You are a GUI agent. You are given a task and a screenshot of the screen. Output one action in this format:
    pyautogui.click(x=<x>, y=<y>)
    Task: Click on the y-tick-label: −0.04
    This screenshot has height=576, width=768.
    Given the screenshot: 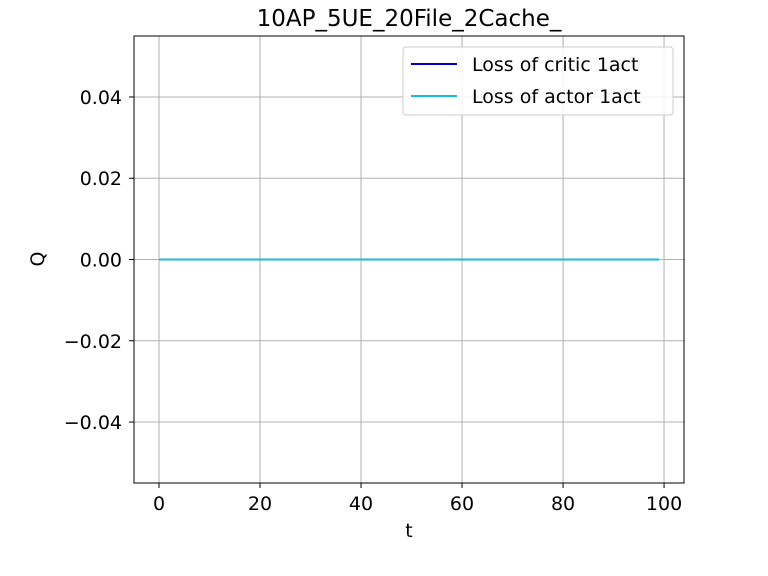 What is the action you would take?
    pyautogui.click(x=93, y=423)
    